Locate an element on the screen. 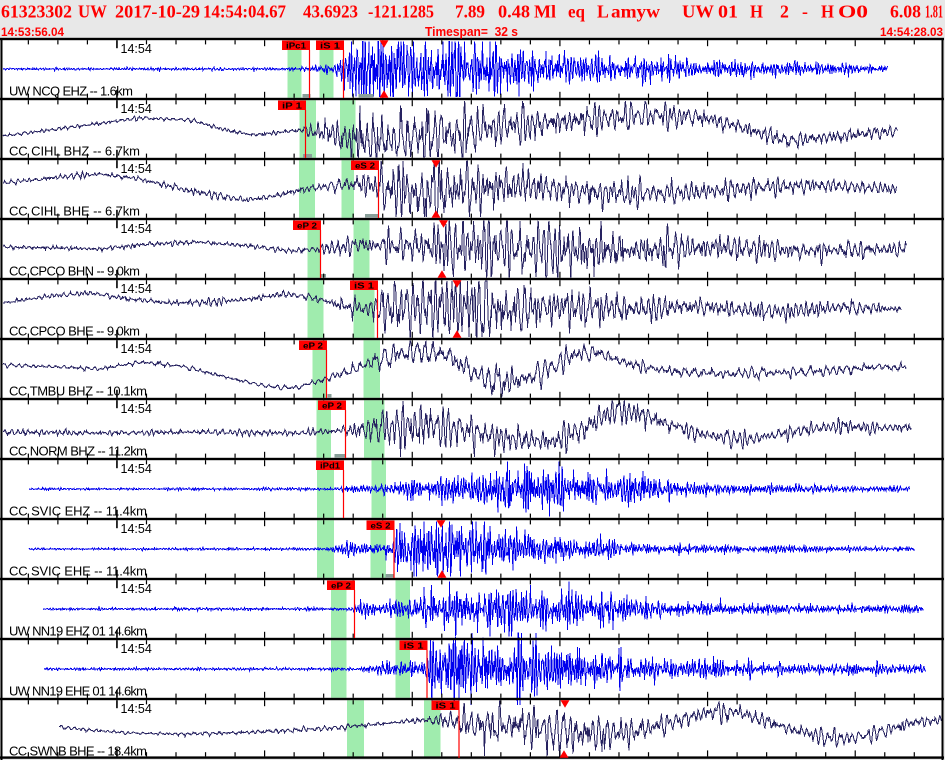 This screenshot has height=760, width=945. svg-text: CC SVIC EHZ -- 11.4km is located at coordinates (78, 511).